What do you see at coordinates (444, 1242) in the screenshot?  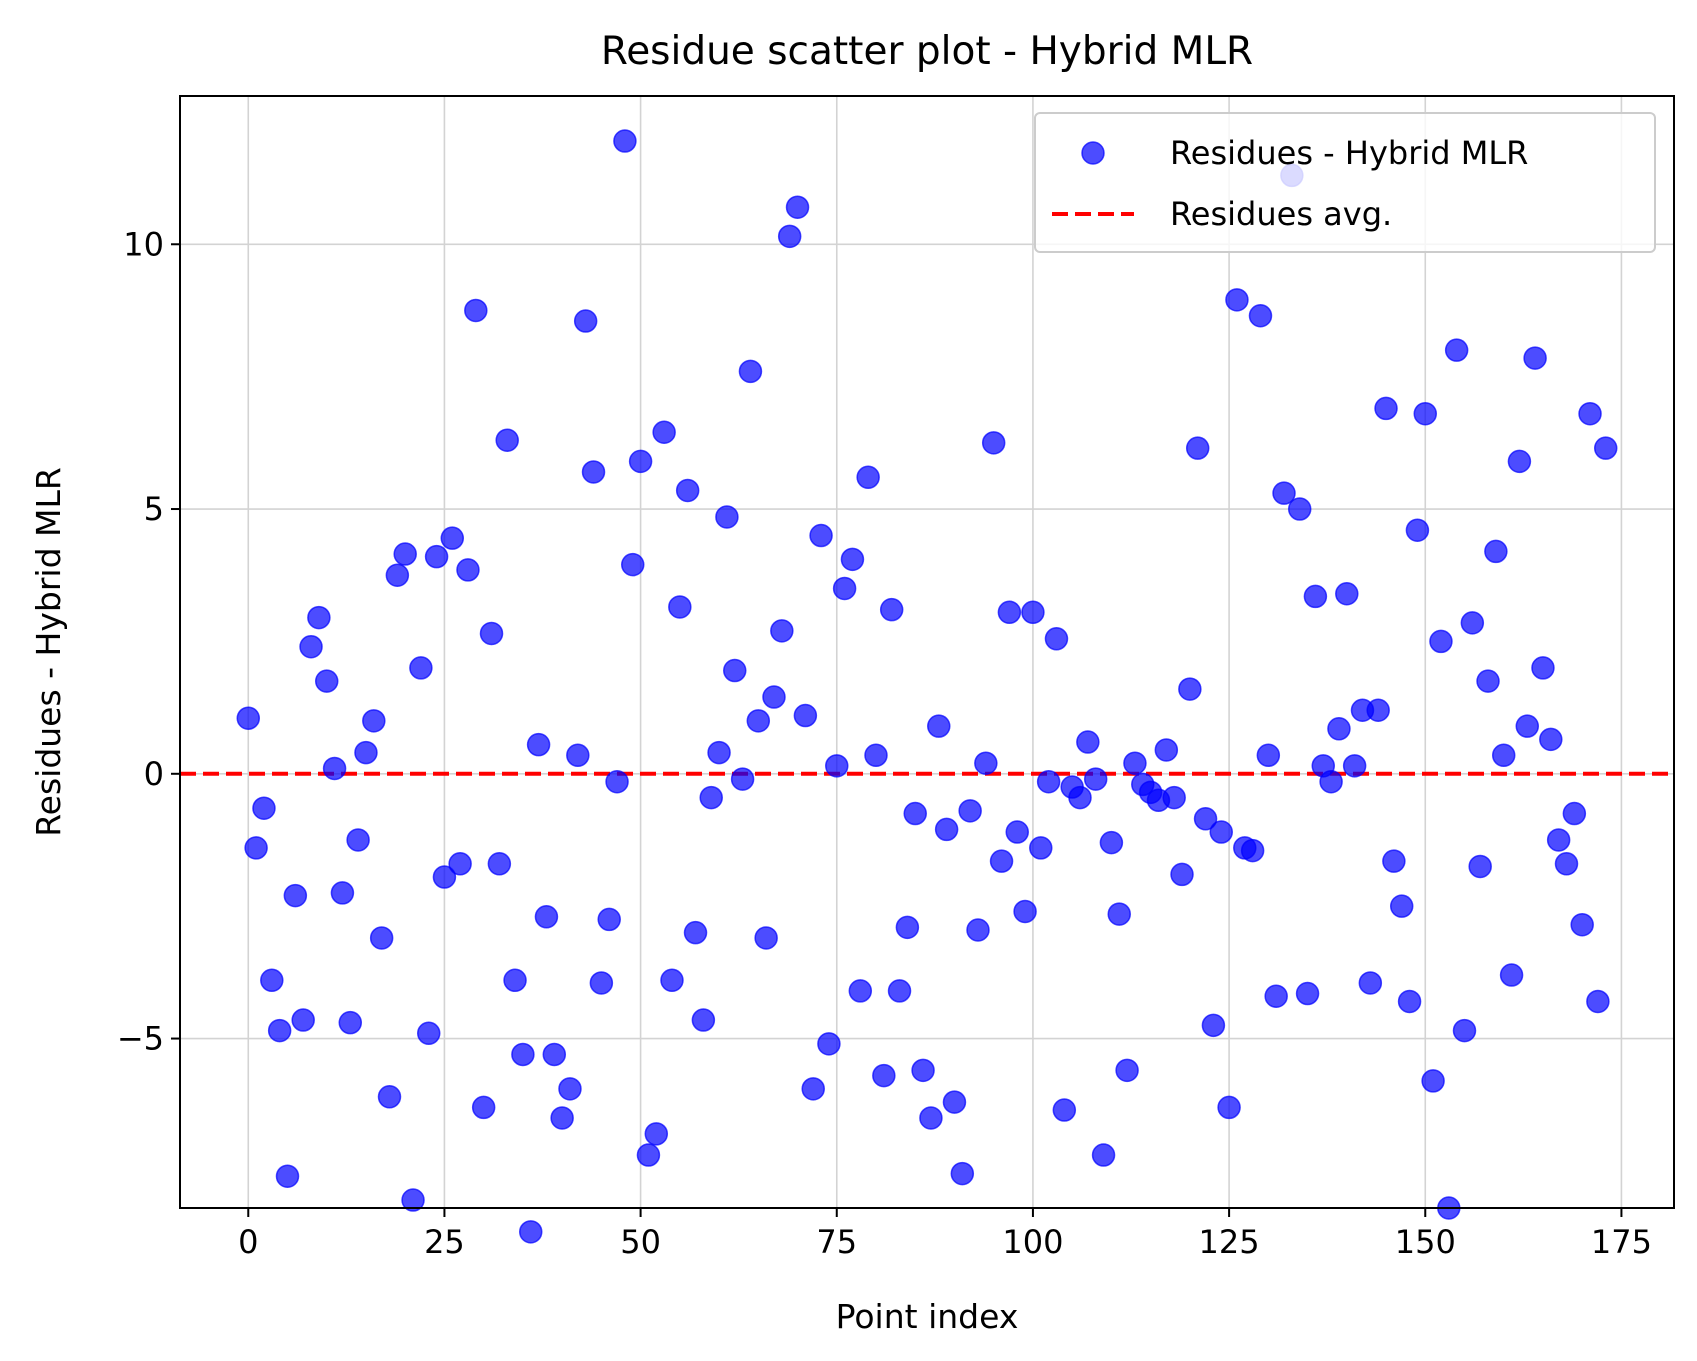 I see `x-tick-label: 25` at bounding box center [444, 1242].